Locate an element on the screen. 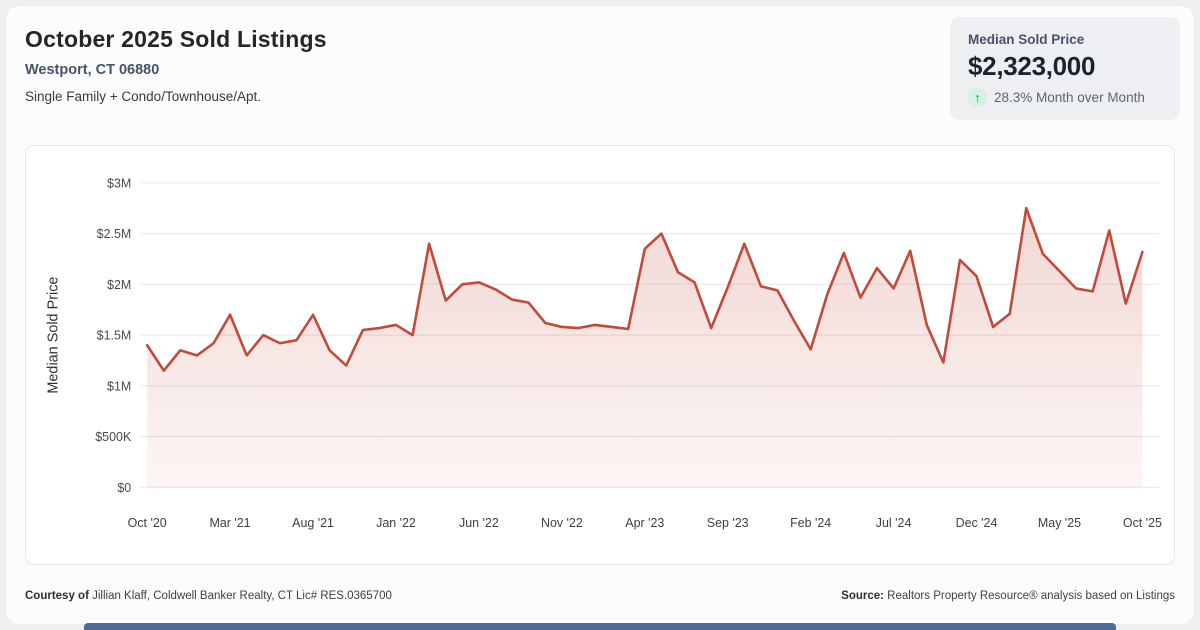  x-tick-label: Oct '25 is located at coordinates (1142, 523).